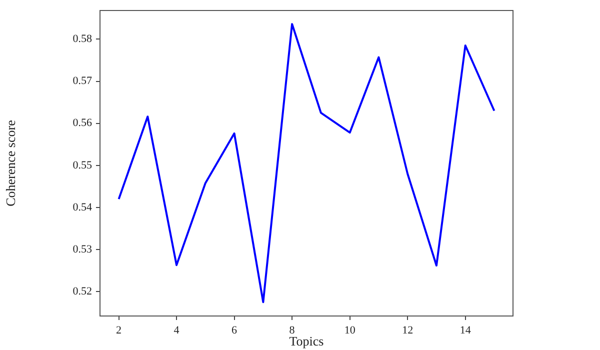  What do you see at coordinates (235, 330) in the screenshot?
I see `x-tick-label: 6` at bounding box center [235, 330].